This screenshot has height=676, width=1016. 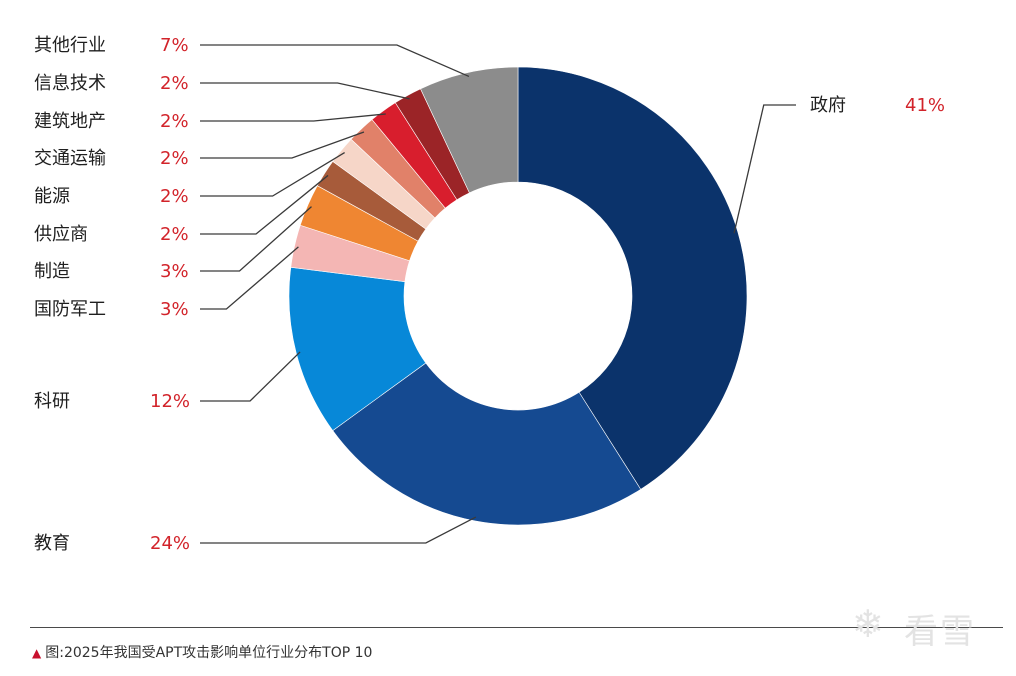 I want to click on slice-label: 制造, so click(x=52, y=271).